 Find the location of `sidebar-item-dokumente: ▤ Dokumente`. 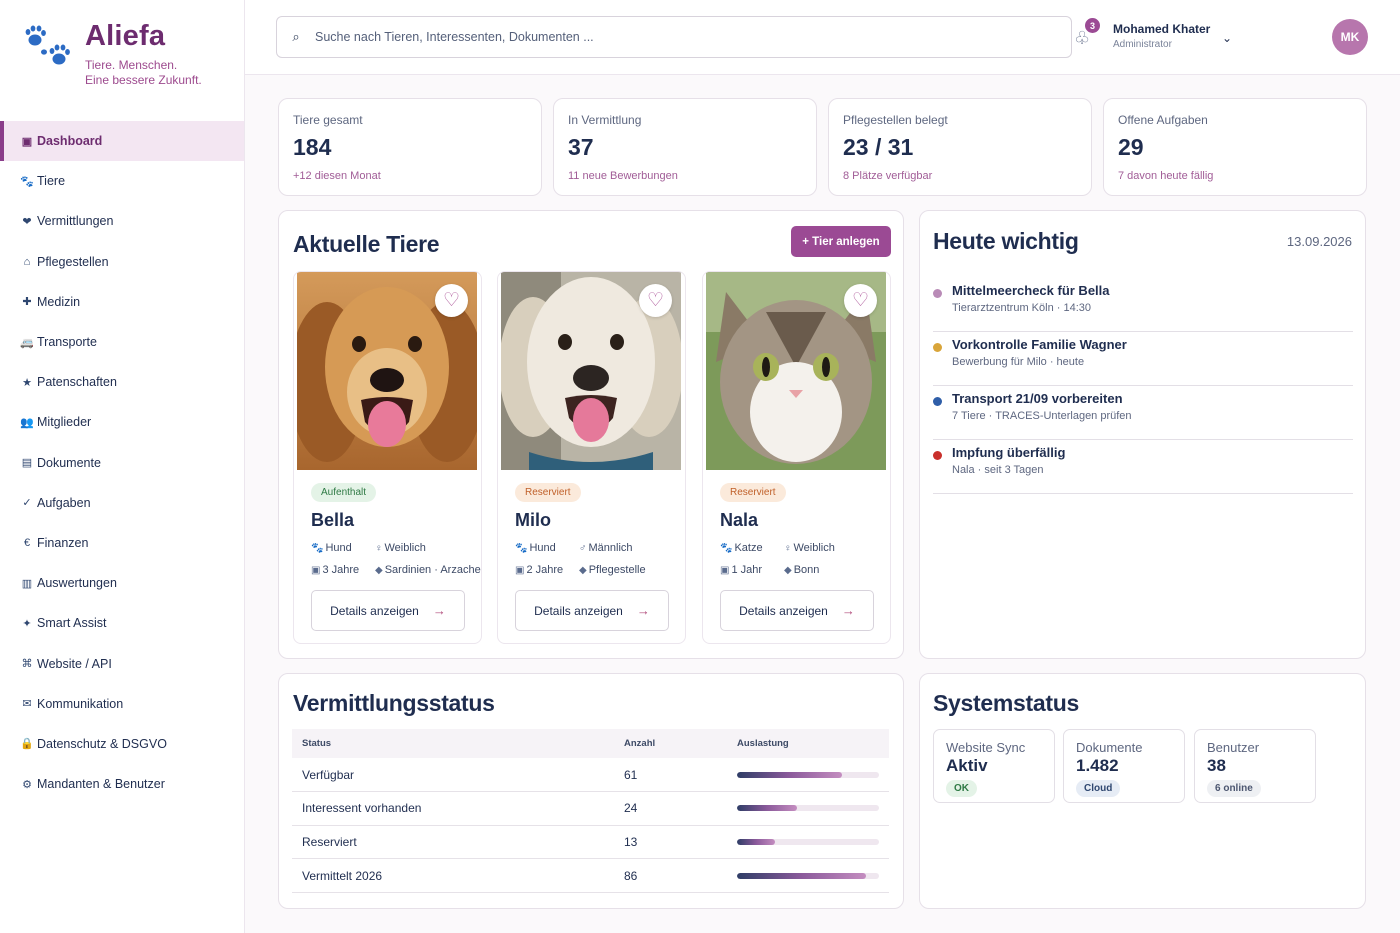

sidebar-item-dokumente: ▤ Dokumente is located at coordinates (122, 463).